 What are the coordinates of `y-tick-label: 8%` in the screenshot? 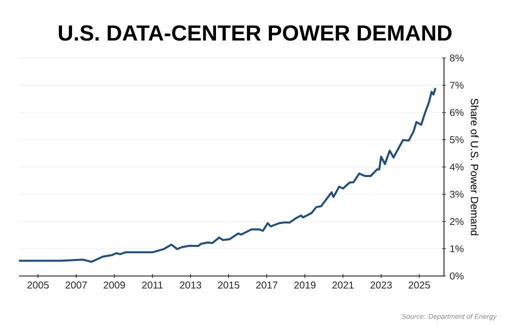 It's located at (457, 58).